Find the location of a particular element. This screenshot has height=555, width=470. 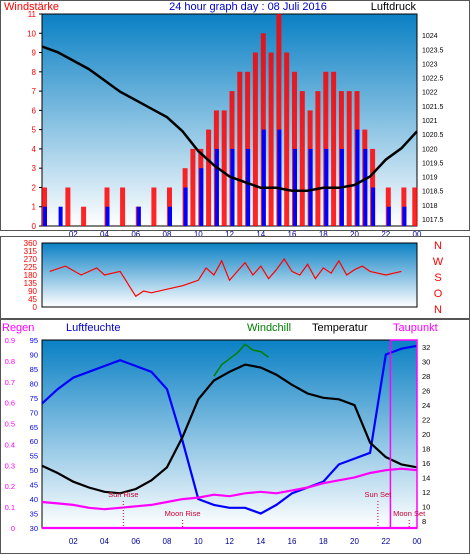

time-tick-label: 06 is located at coordinates (135, 541).